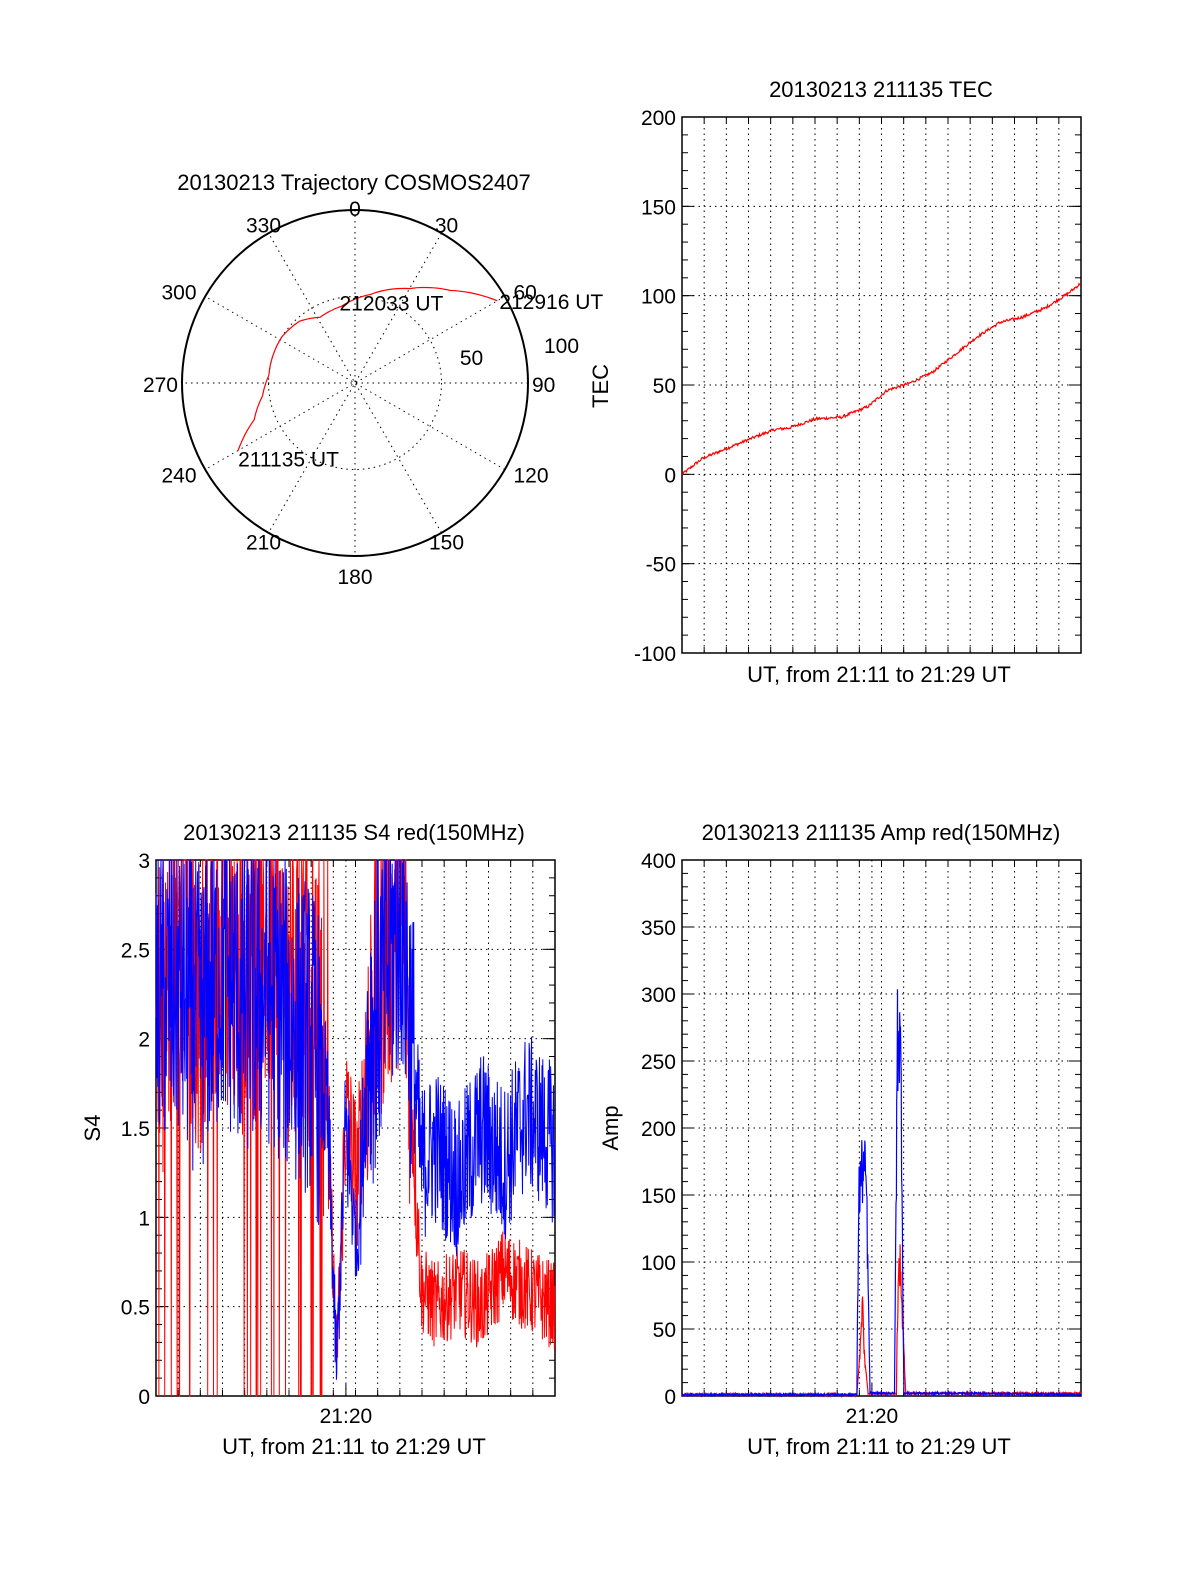 This screenshot has height=1575, width=1200. Describe the element at coordinates (263, 226) in the screenshot. I see `polar-azimuth-label: 330` at that location.